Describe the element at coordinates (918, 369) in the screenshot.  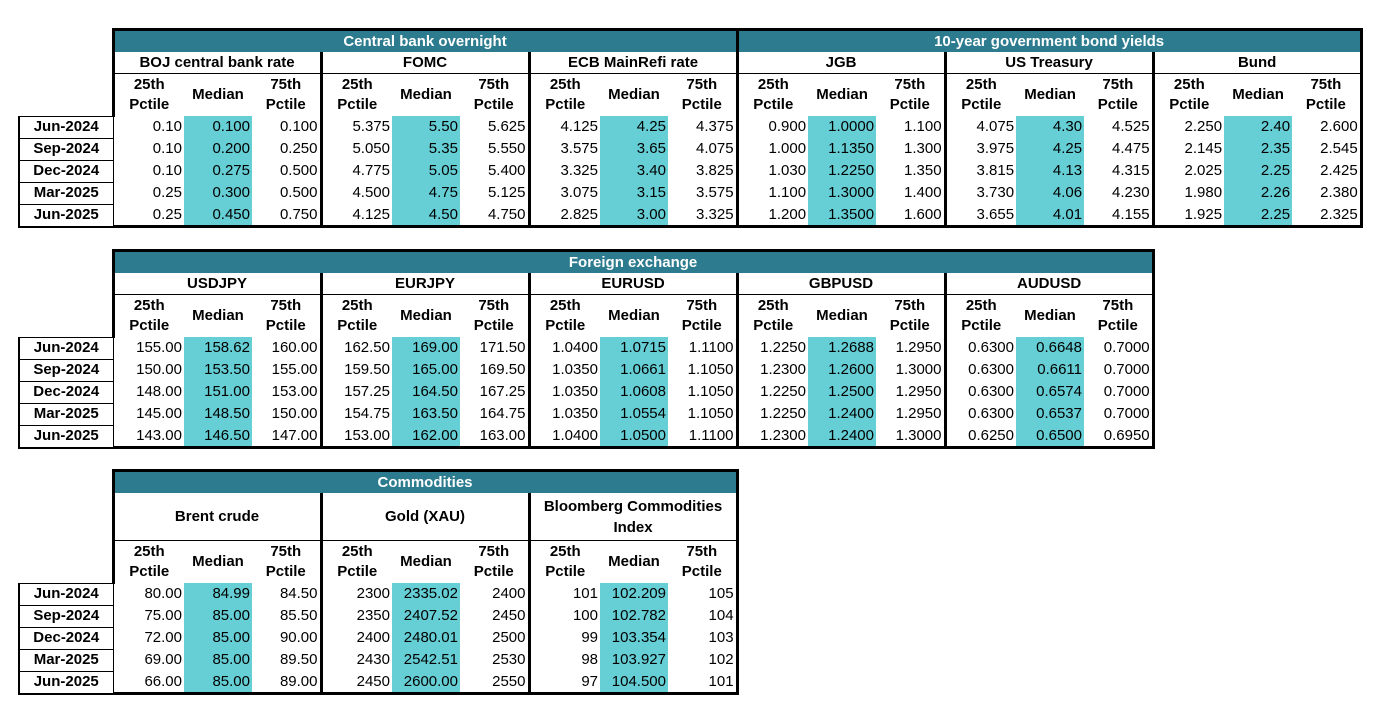
I see `value-cell: 1.3000` at that location.